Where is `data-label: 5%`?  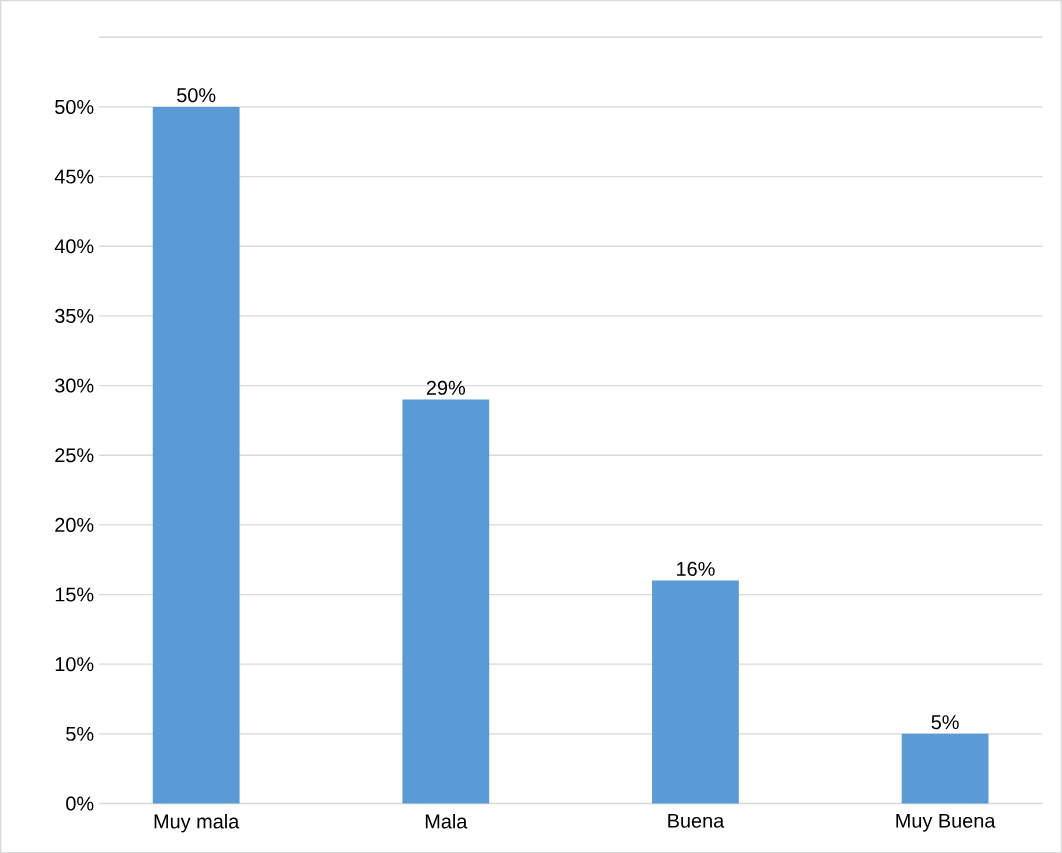 data-label: 5% is located at coordinates (945, 722).